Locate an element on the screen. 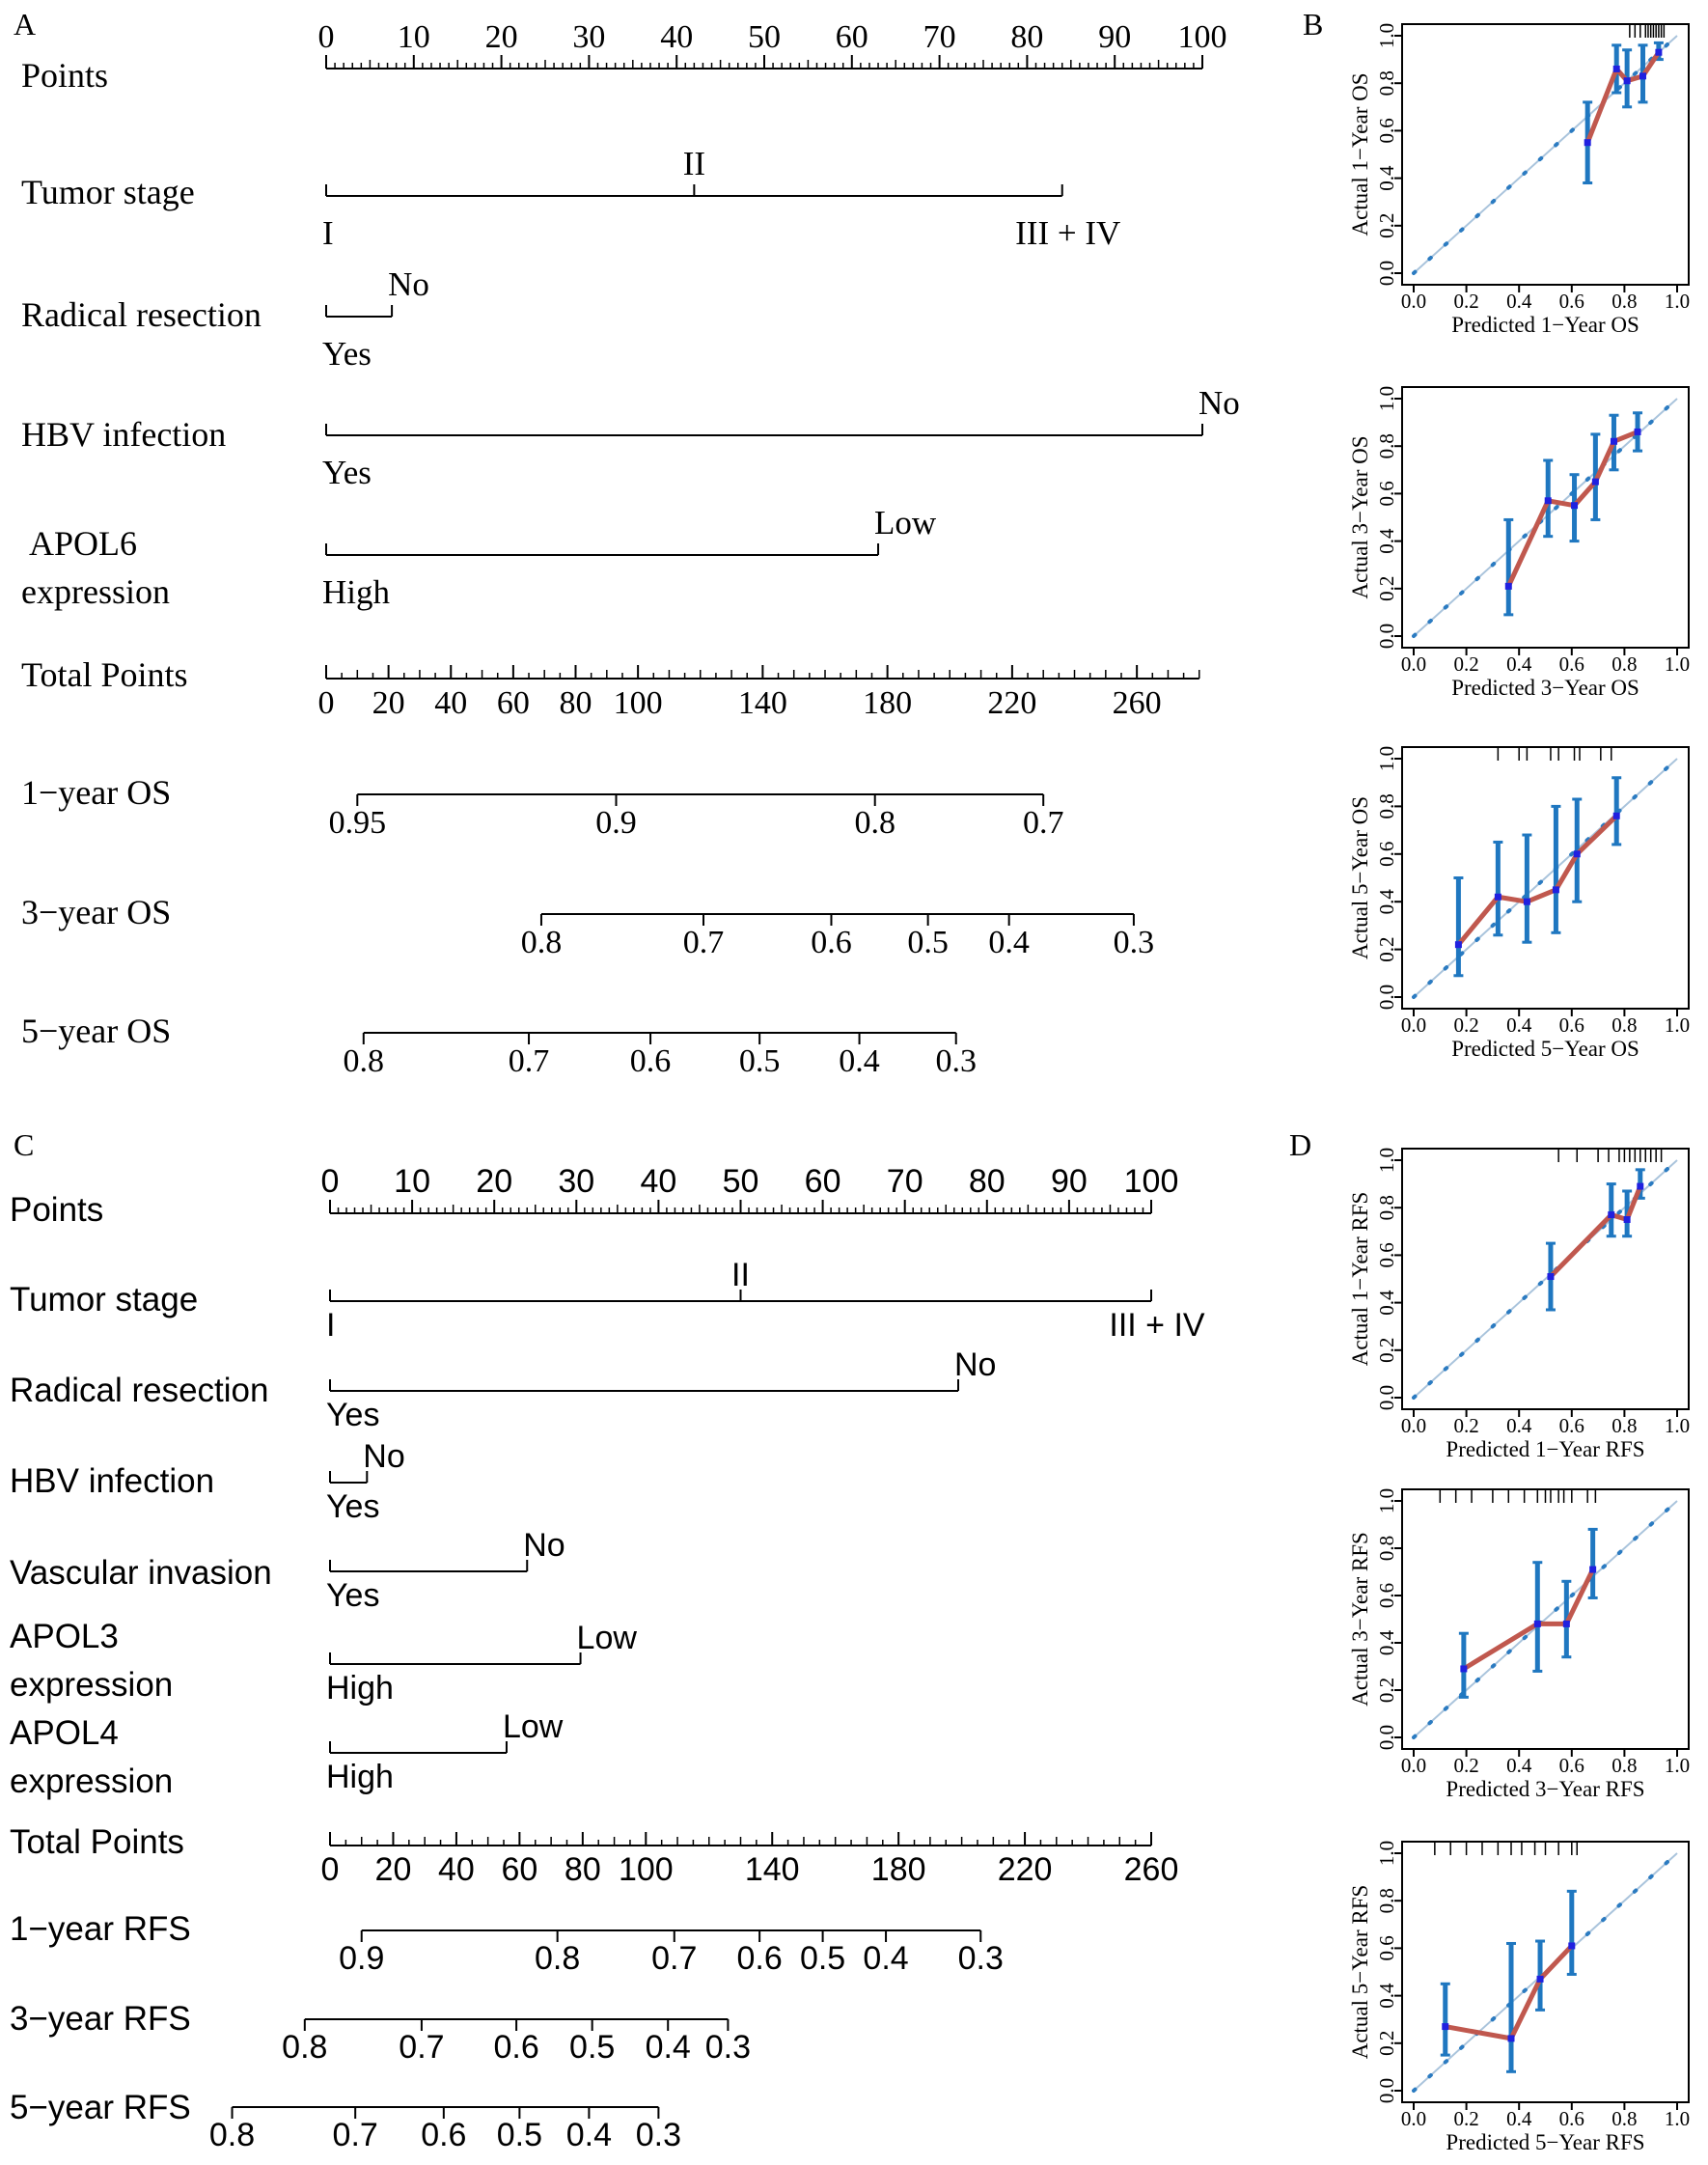 The image size is (1708, 2165). total-points-tick-label: 20 is located at coordinates (393, 1869).